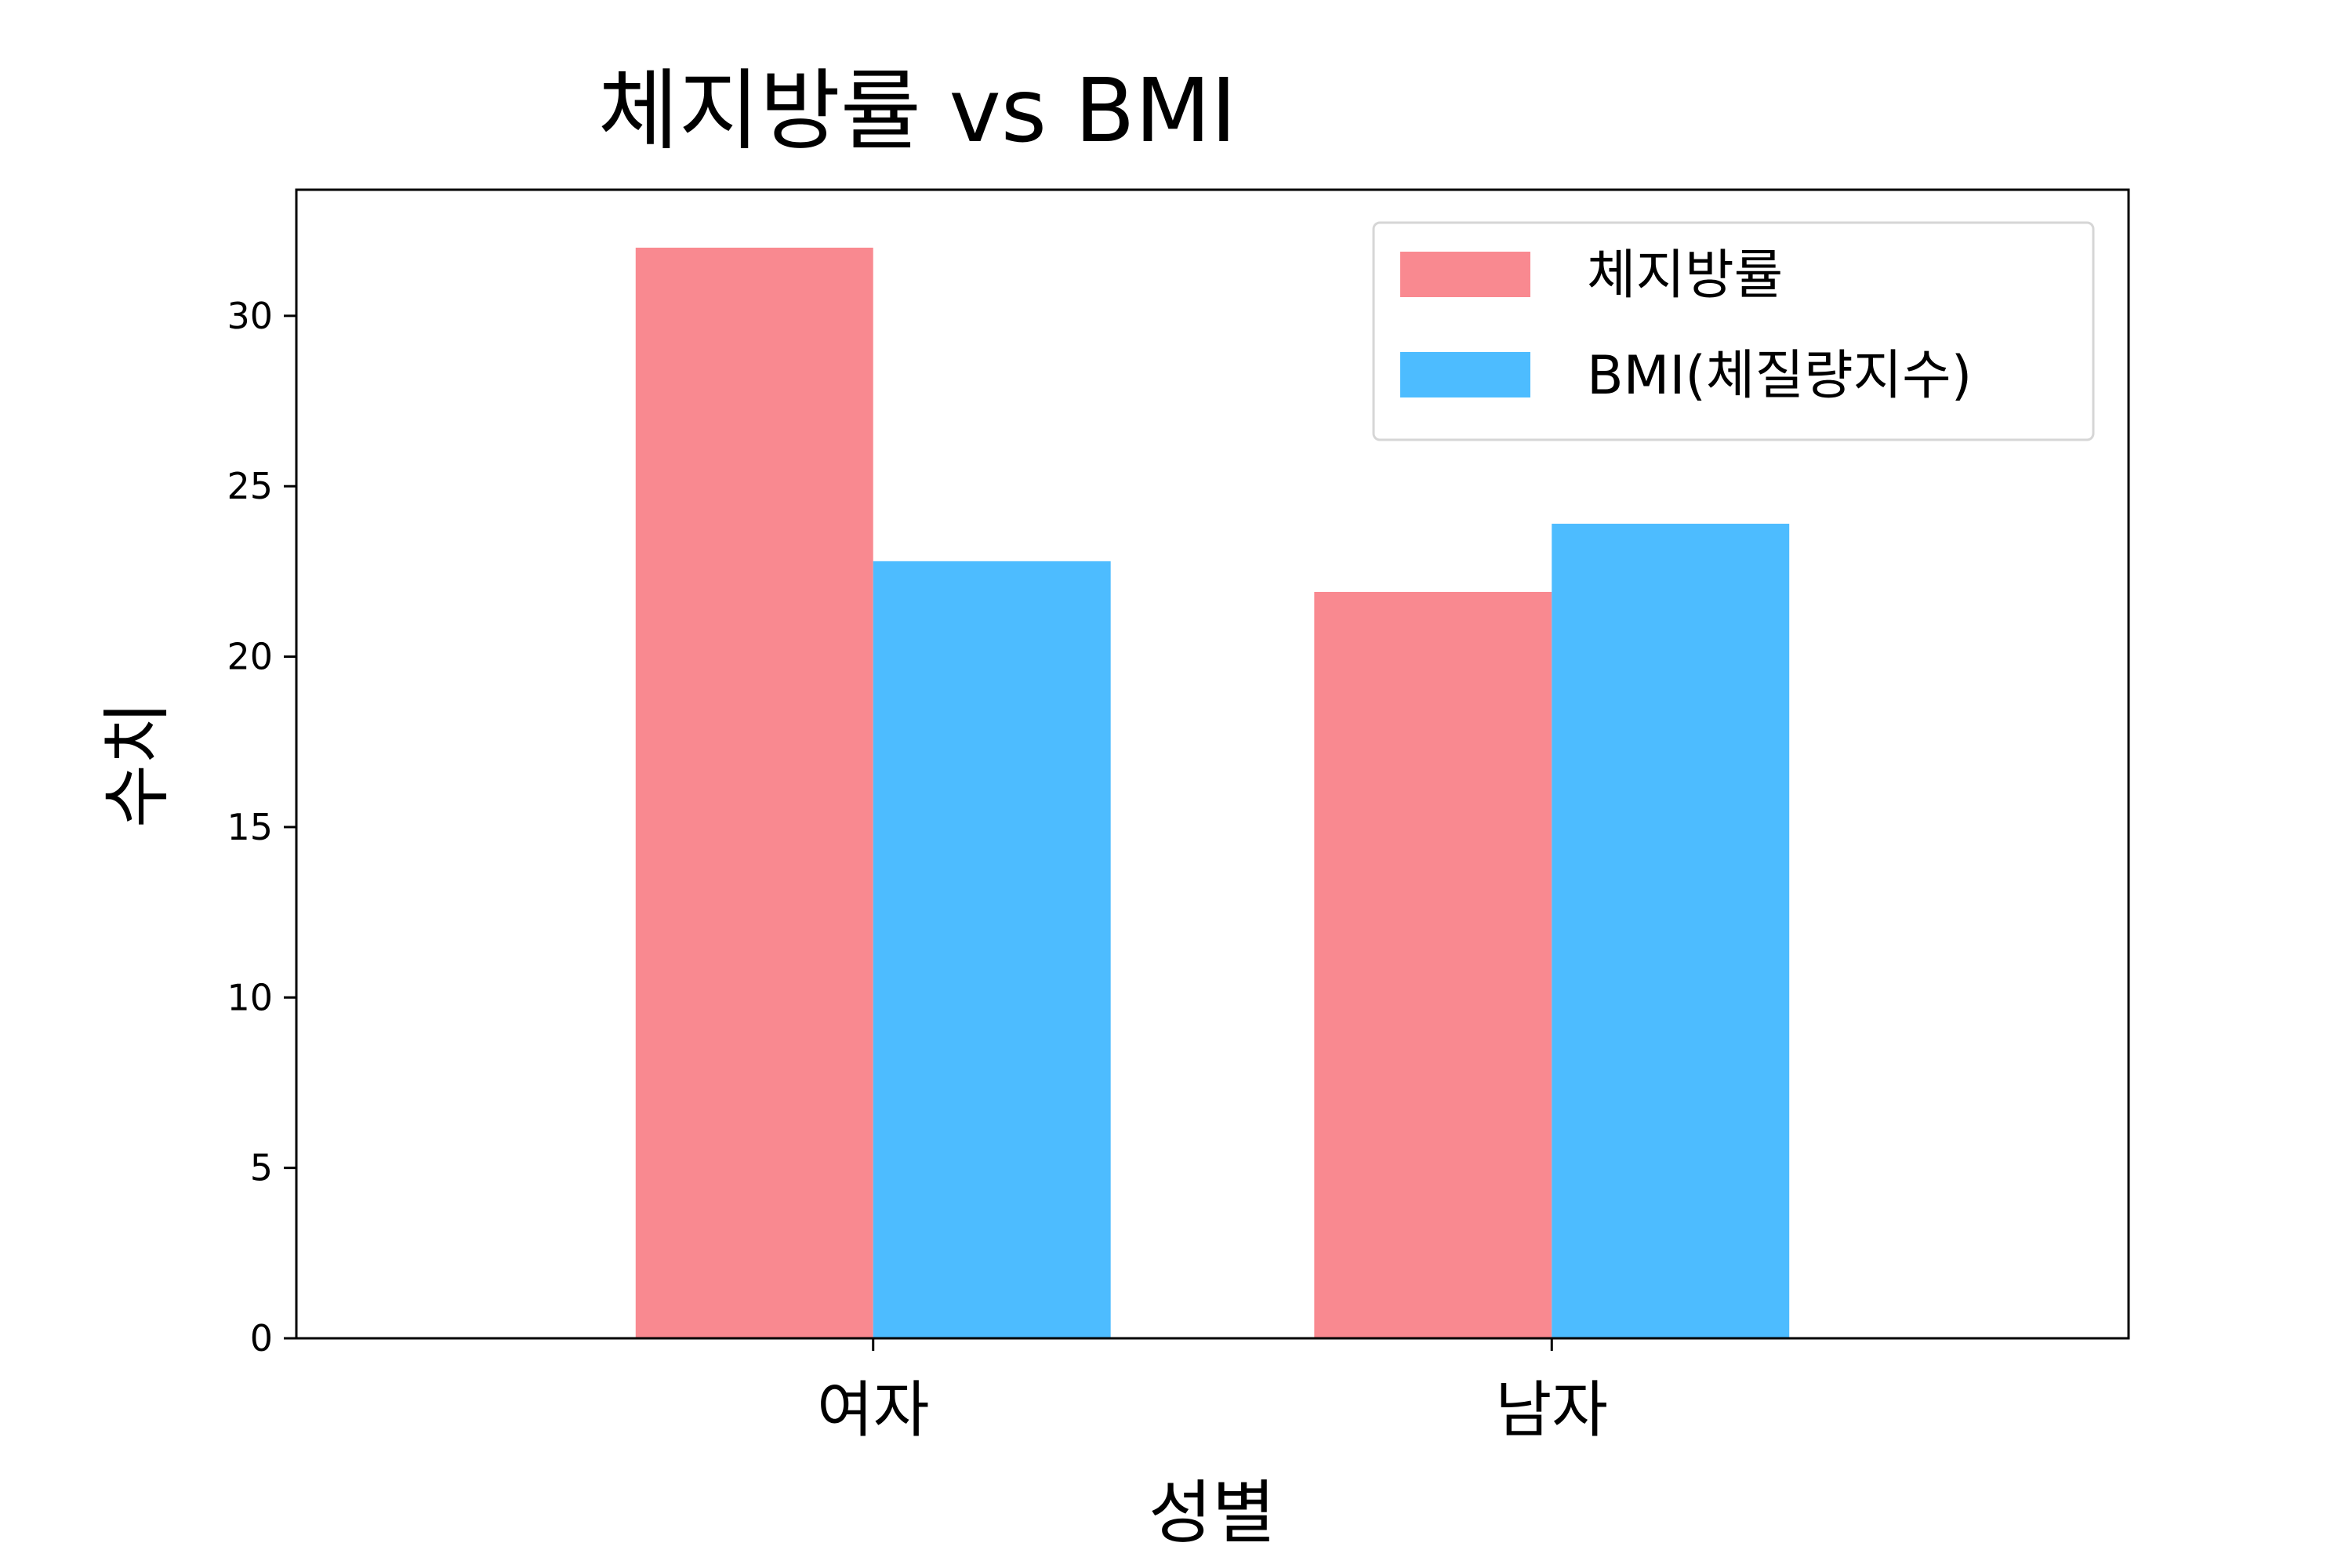 This screenshot has height=1568, width=2352. I want to click on x-tick-label: 여자, so click(873, 1410).